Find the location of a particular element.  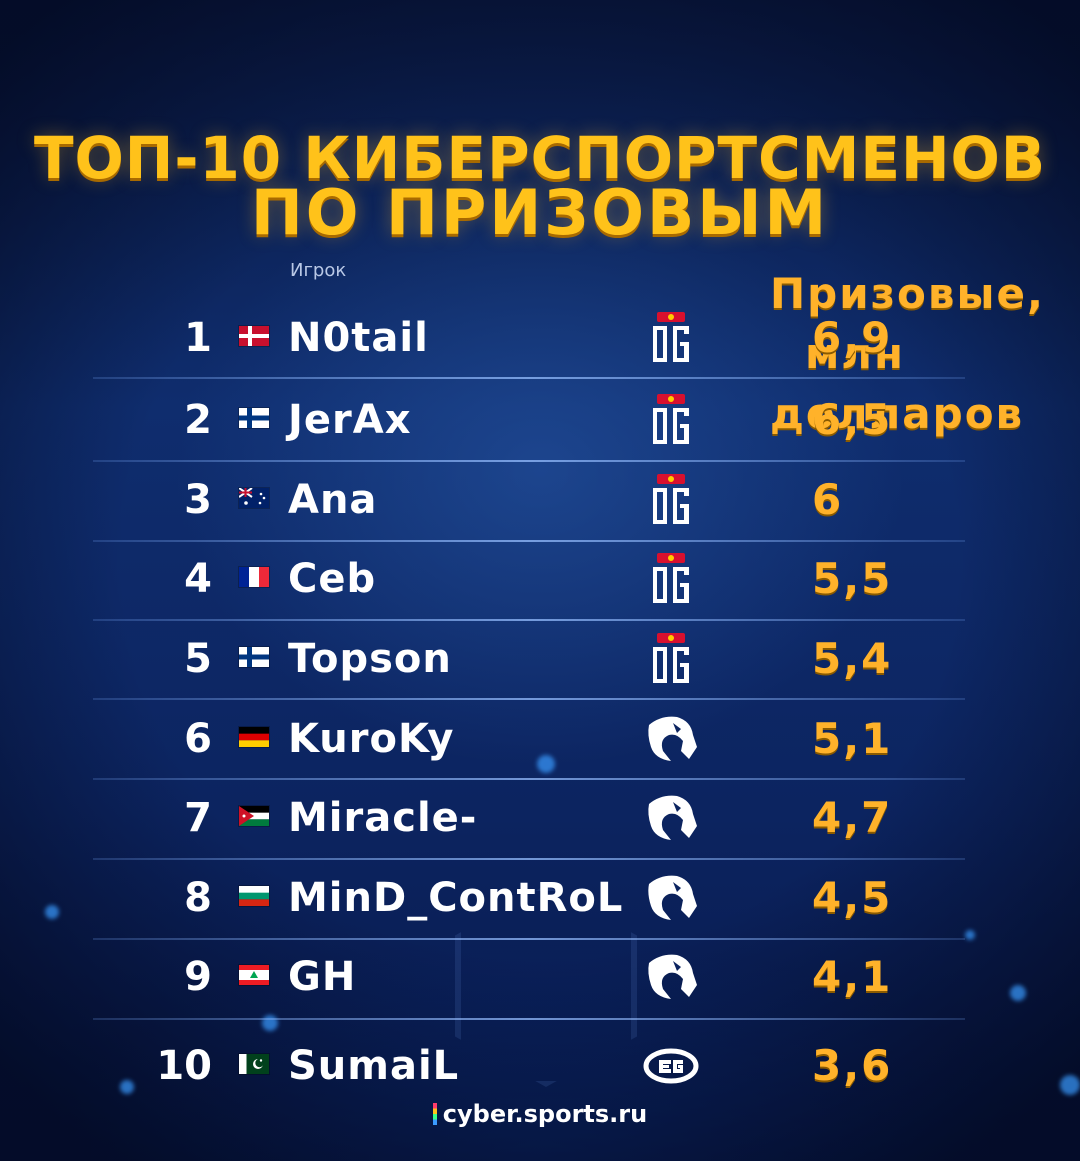

player-name: KuroKy is located at coordinates (371, 739).